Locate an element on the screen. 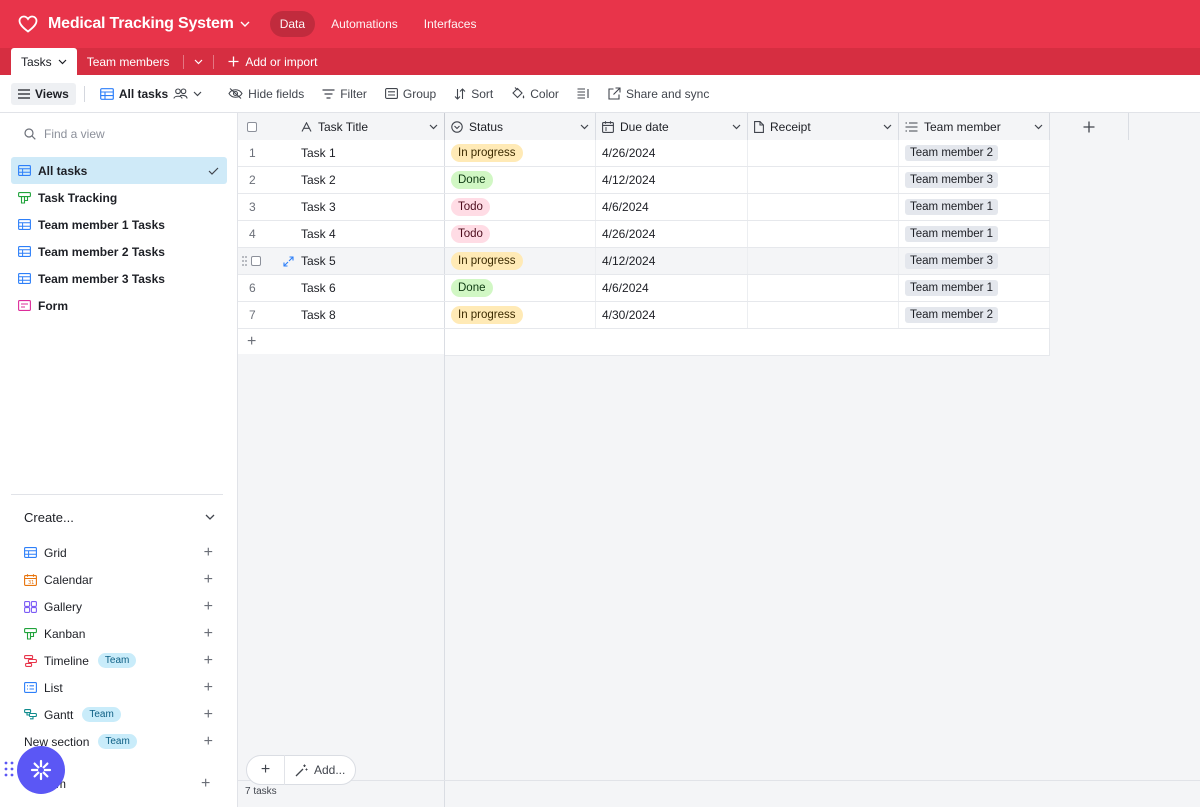 This screenshot has width=1200, height=807. drag-handle-icon is located at coordinates (9, 769).